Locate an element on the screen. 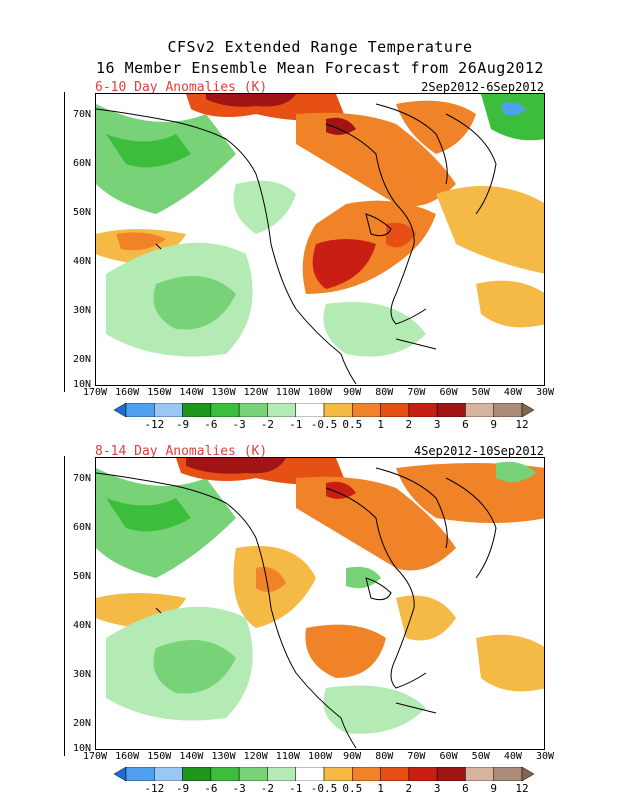 The image size is (640, 800). colorbar-label: 2 is located at coordinates (409, 424).